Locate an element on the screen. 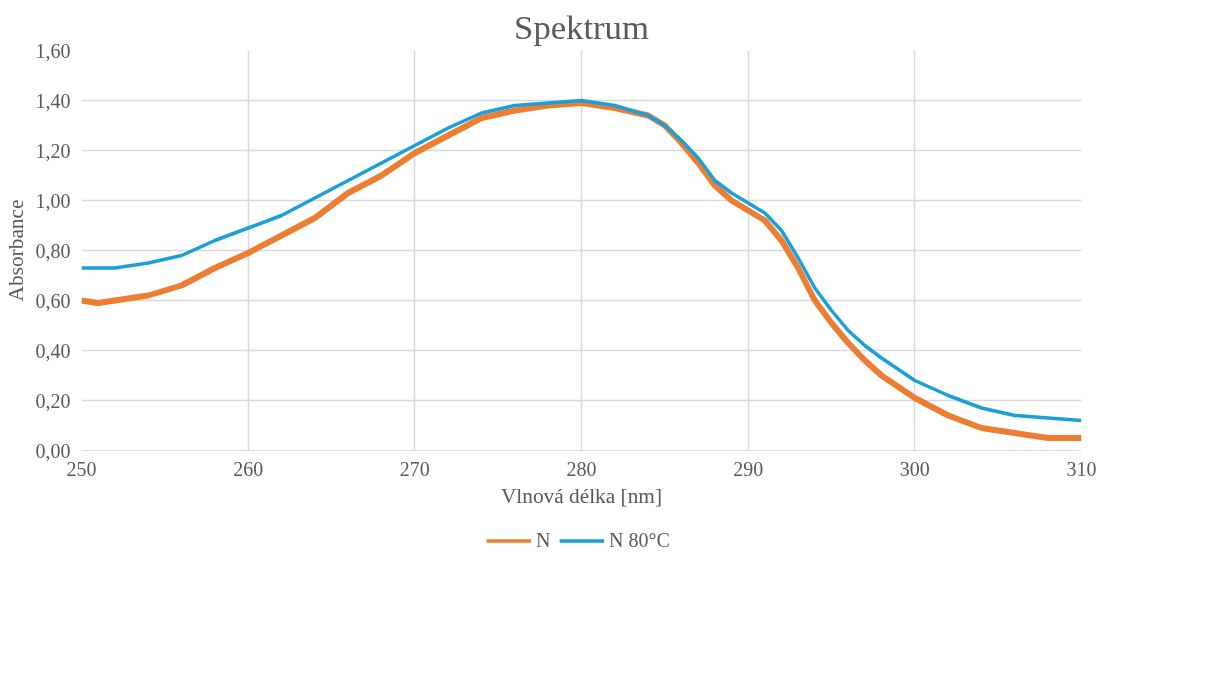 This screenshot has height=685, width=1208. x-tick-label: 260 is located at coordinates (248, 468).